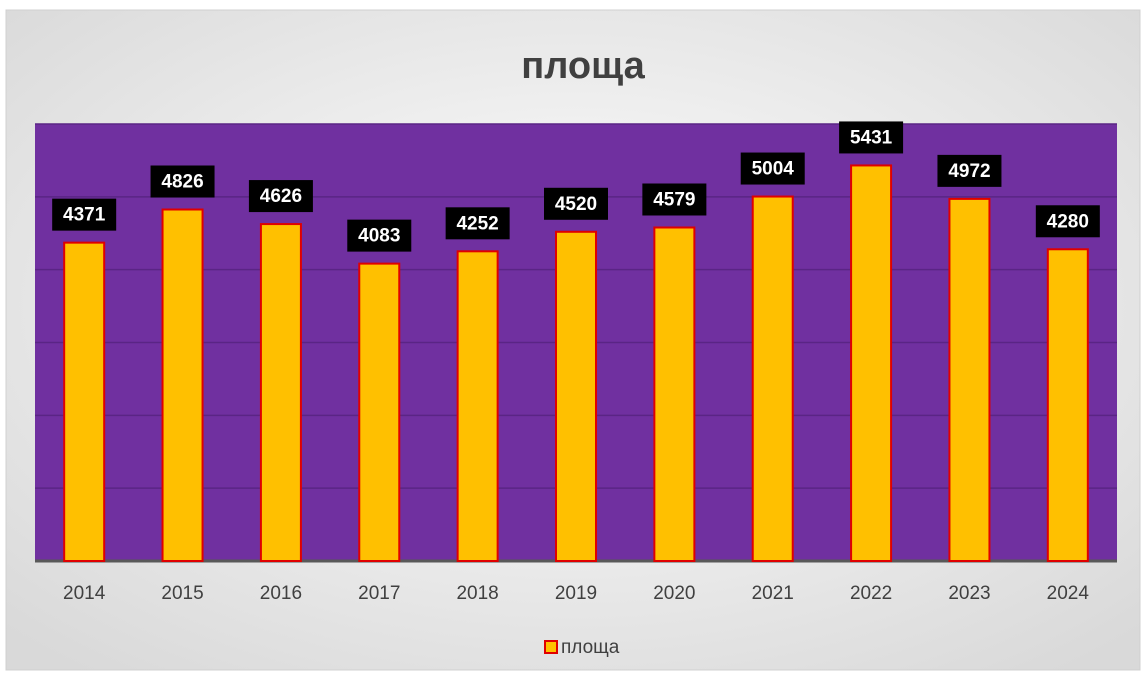  I want to click on data-label: 4520, so click(576, 204).